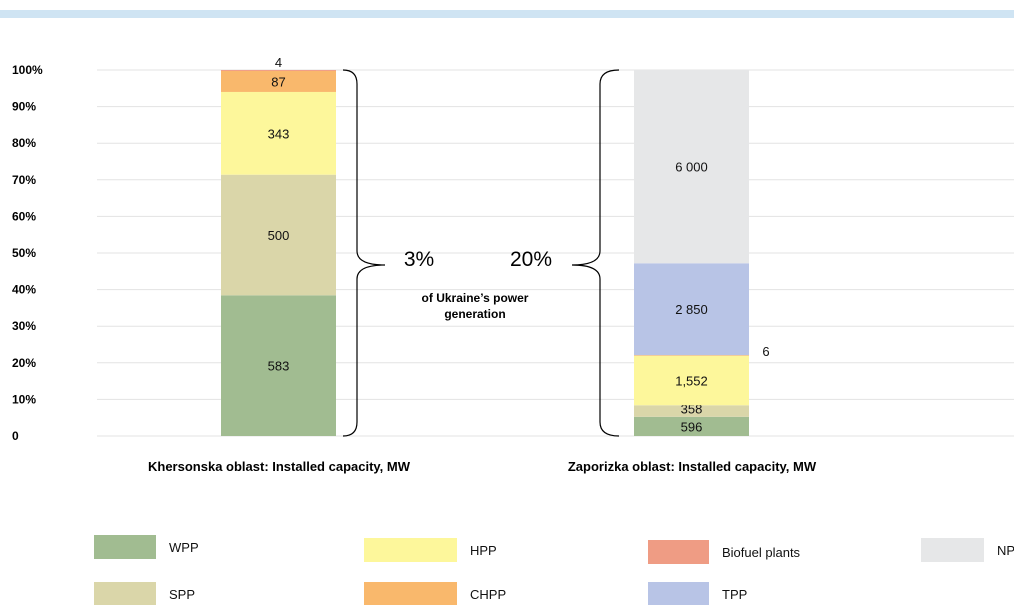 The image size is (1014, 605). What do you see at coordinates (410, 550) in the screenshot?
I see `legend-swatch-hpp` at bounding box center [410, 550].